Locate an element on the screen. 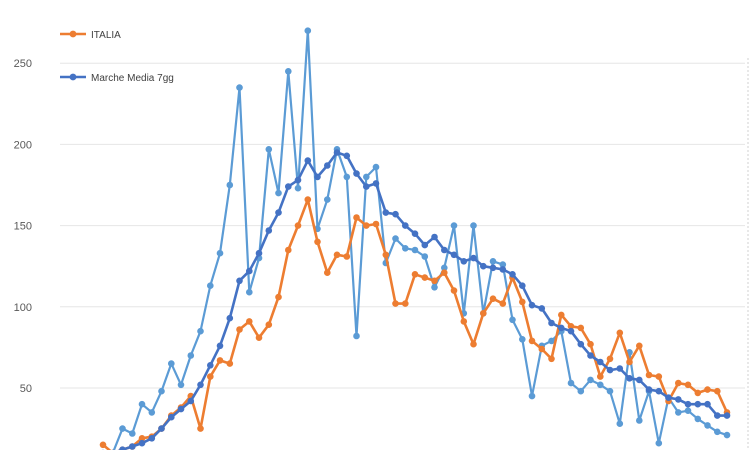  legend-item-marche: Marche Media 7gg is located at coordinates (117, 78).